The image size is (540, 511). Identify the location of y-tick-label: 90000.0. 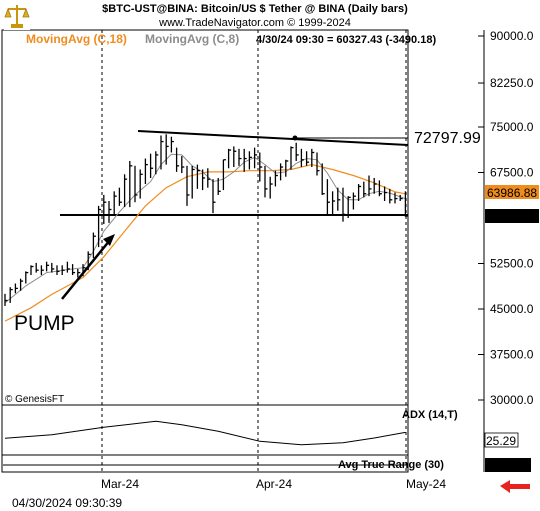
(512, 36).